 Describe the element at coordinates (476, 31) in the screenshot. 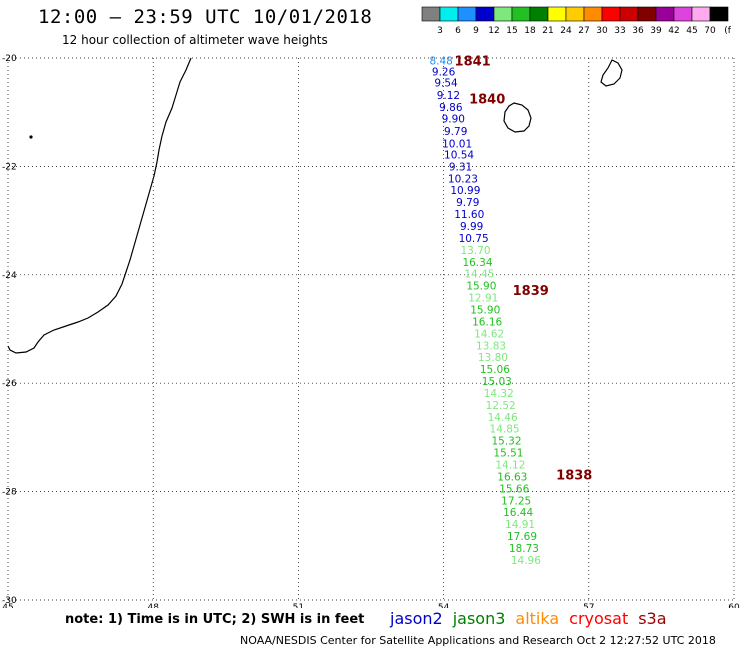

I see `legend-label: 9` at that location.